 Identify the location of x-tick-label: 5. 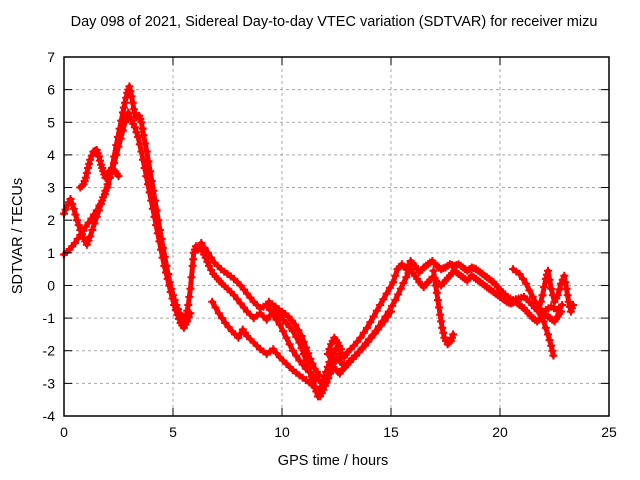
(173, 432).